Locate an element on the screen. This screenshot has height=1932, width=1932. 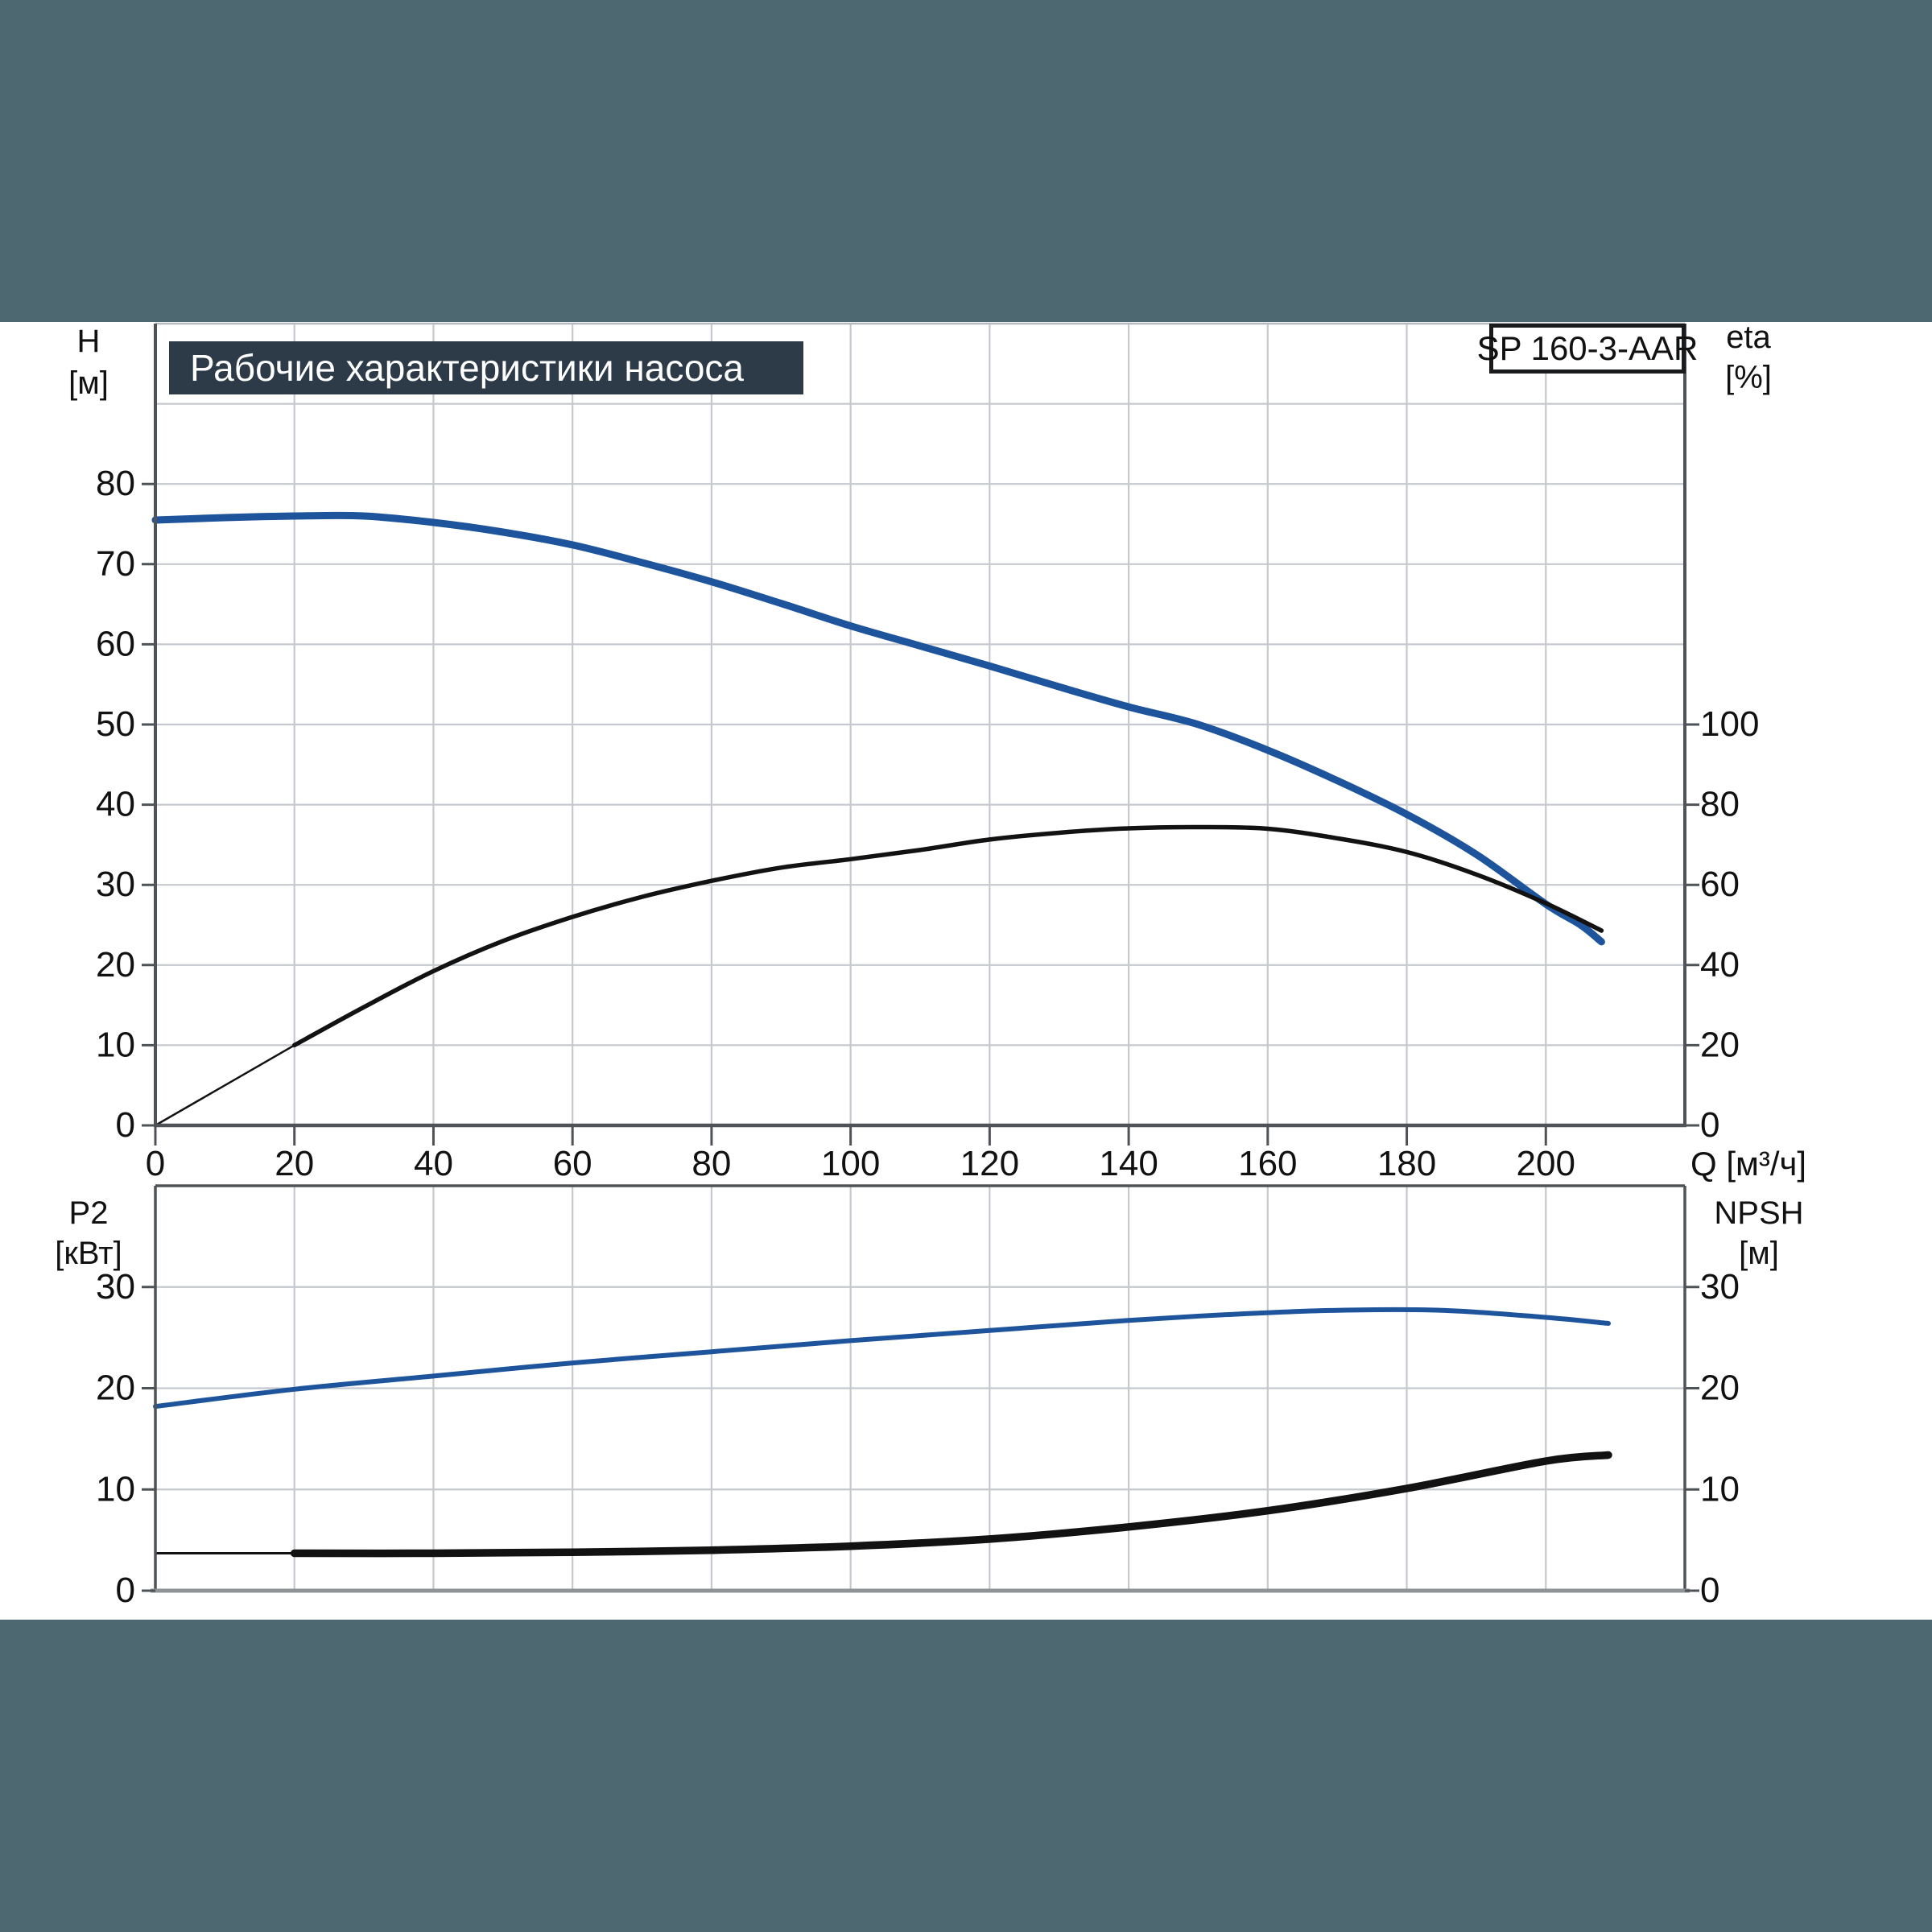
eta-efficiency-curve is located at coordinates (947, 936).